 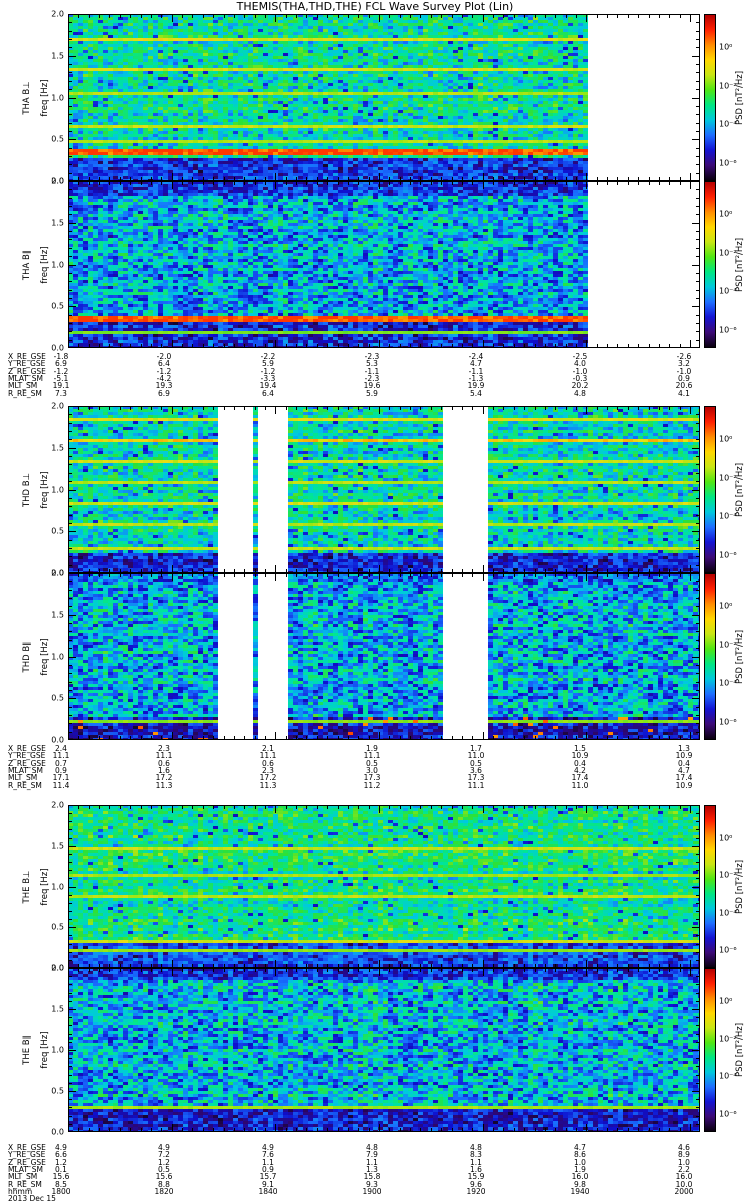 I want to click on ephemeris-value: 9.6, so click(x=476, y=1184).